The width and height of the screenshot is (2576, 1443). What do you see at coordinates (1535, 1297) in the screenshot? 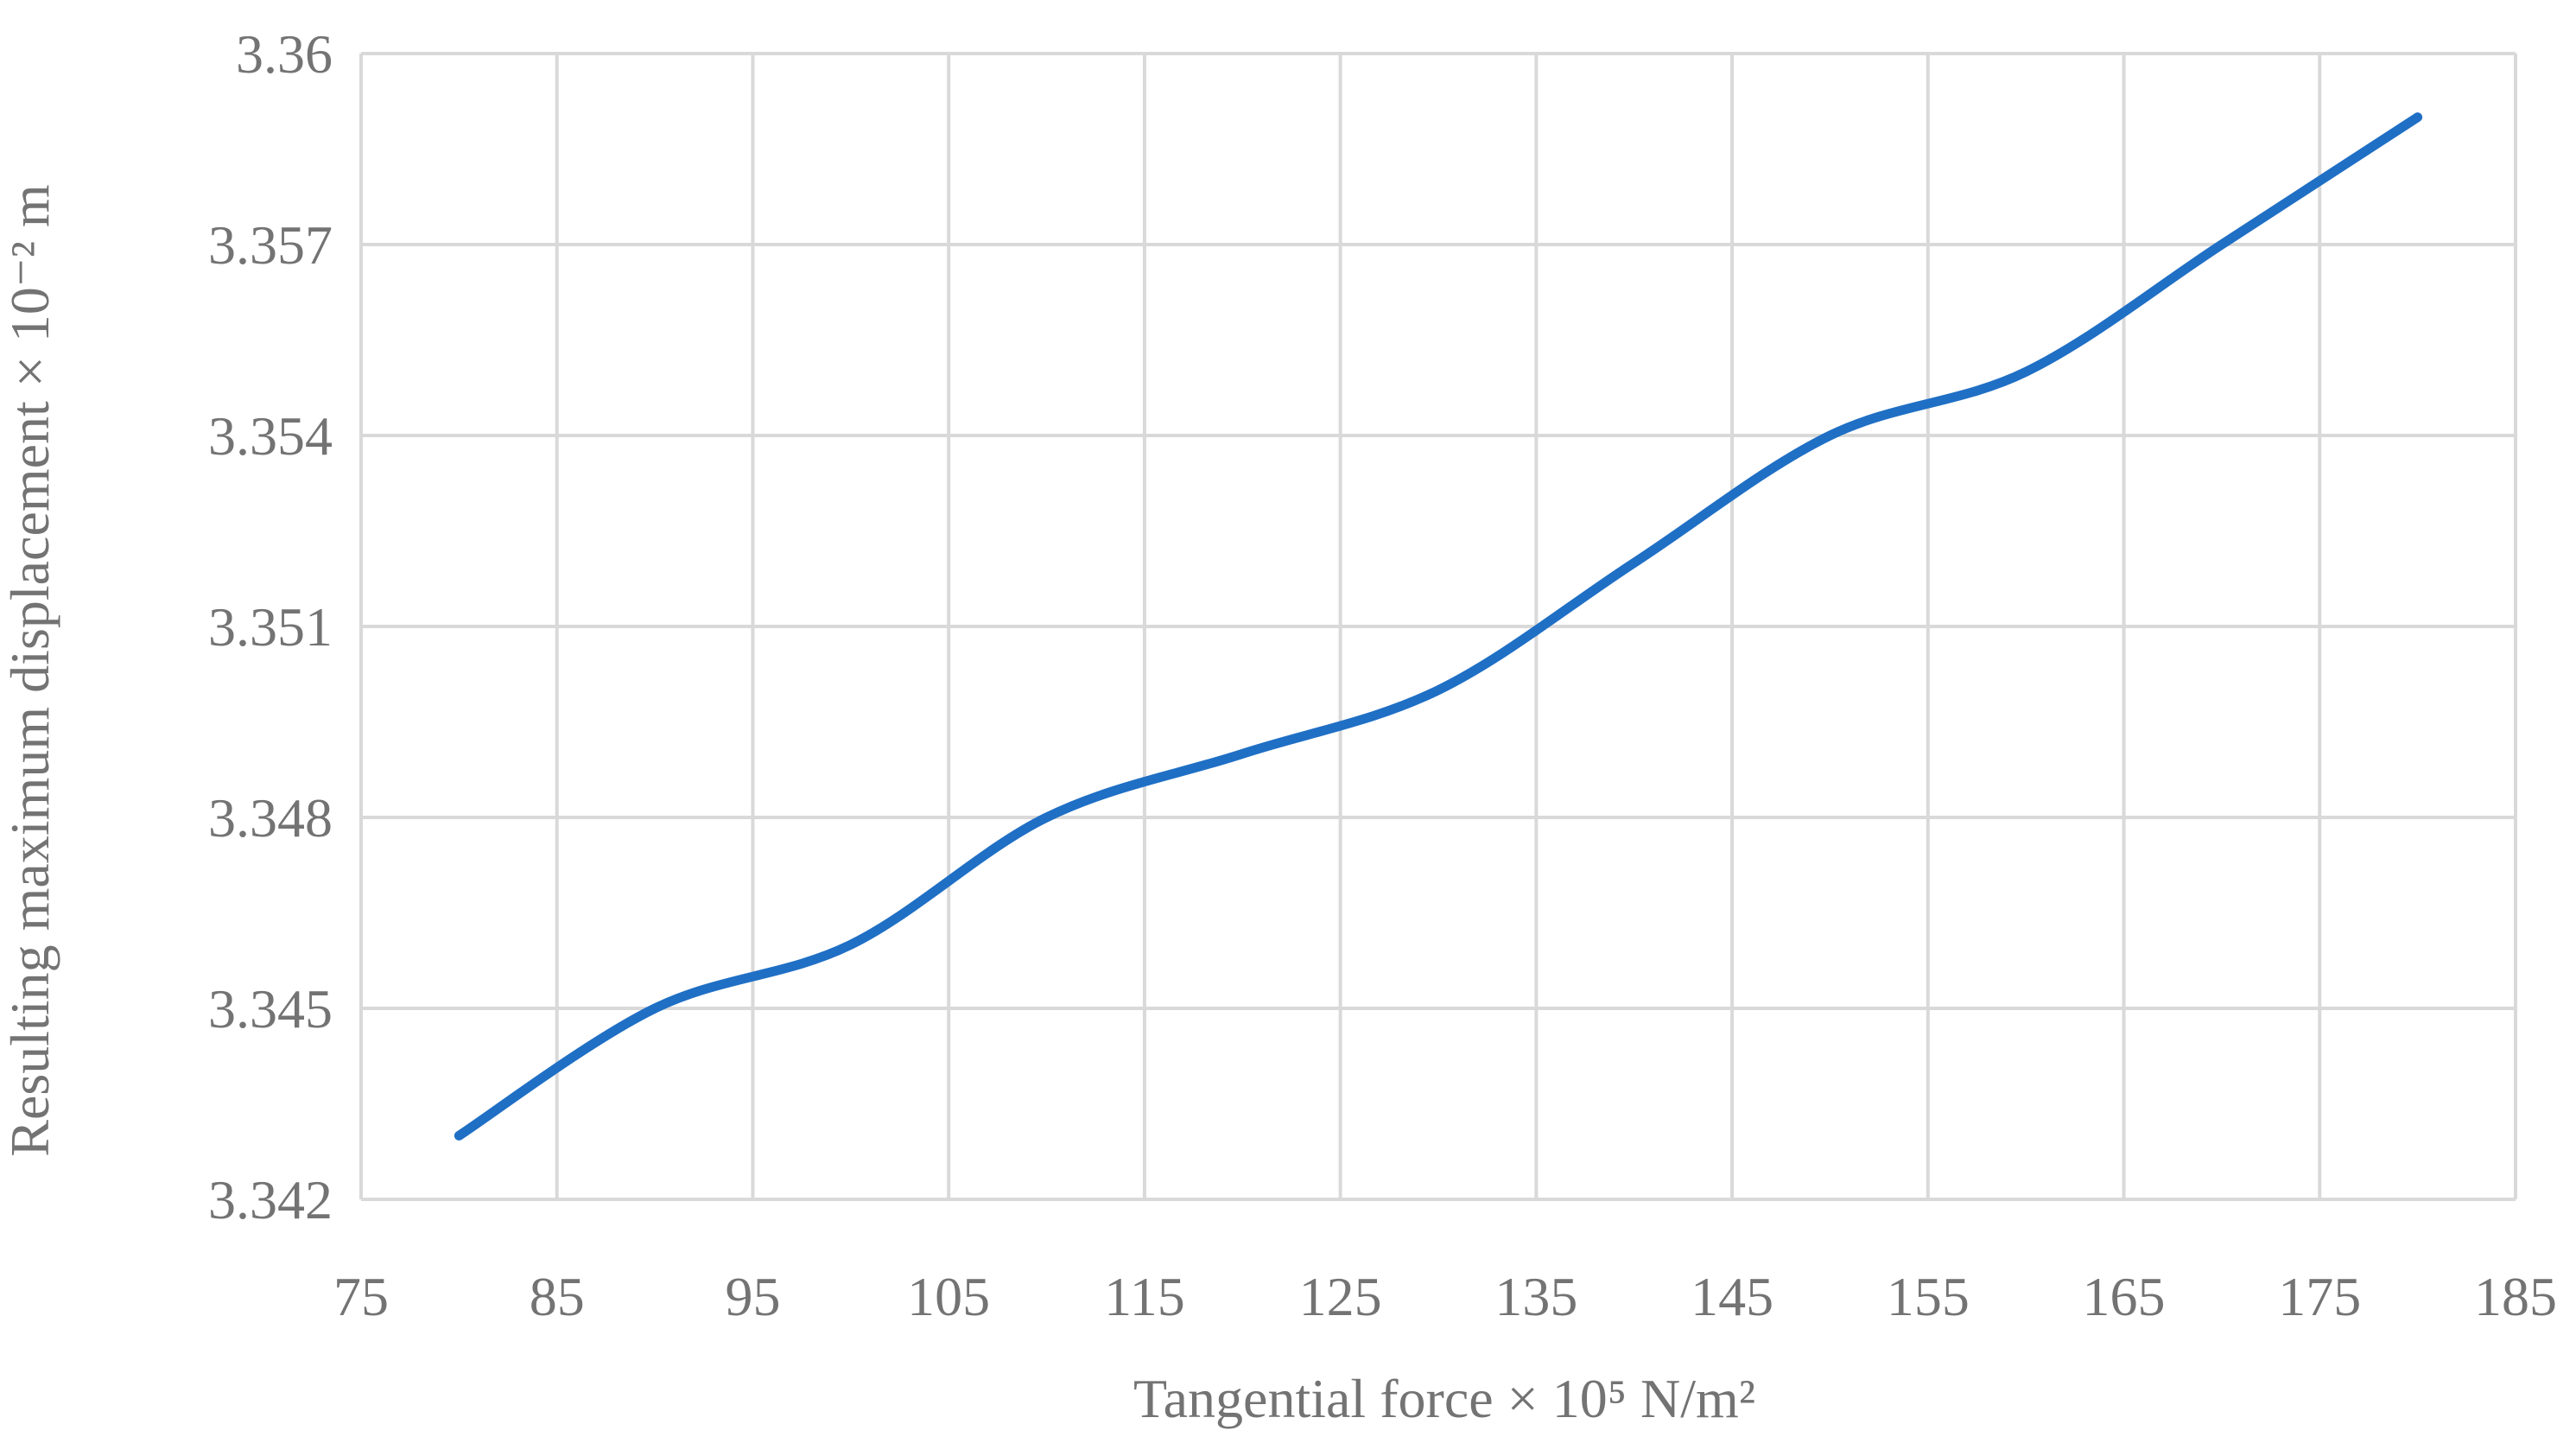
I see `x-tick-label: 135` at bounding box center [1535, 1297].